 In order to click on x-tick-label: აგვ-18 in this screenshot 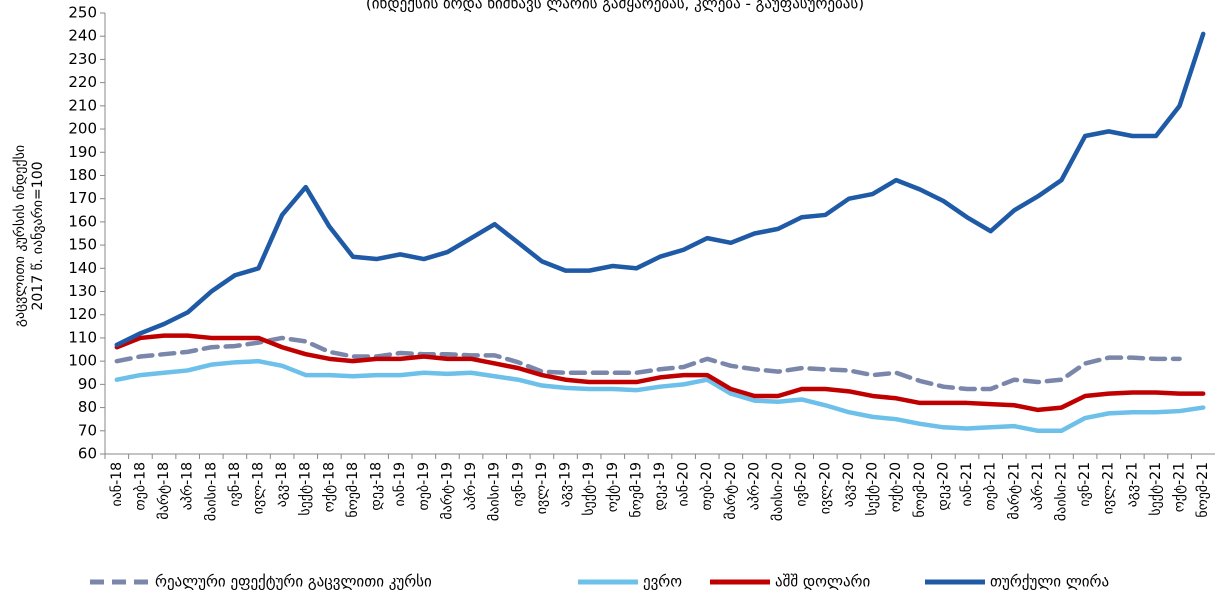, I will do `click(282, 484)`.